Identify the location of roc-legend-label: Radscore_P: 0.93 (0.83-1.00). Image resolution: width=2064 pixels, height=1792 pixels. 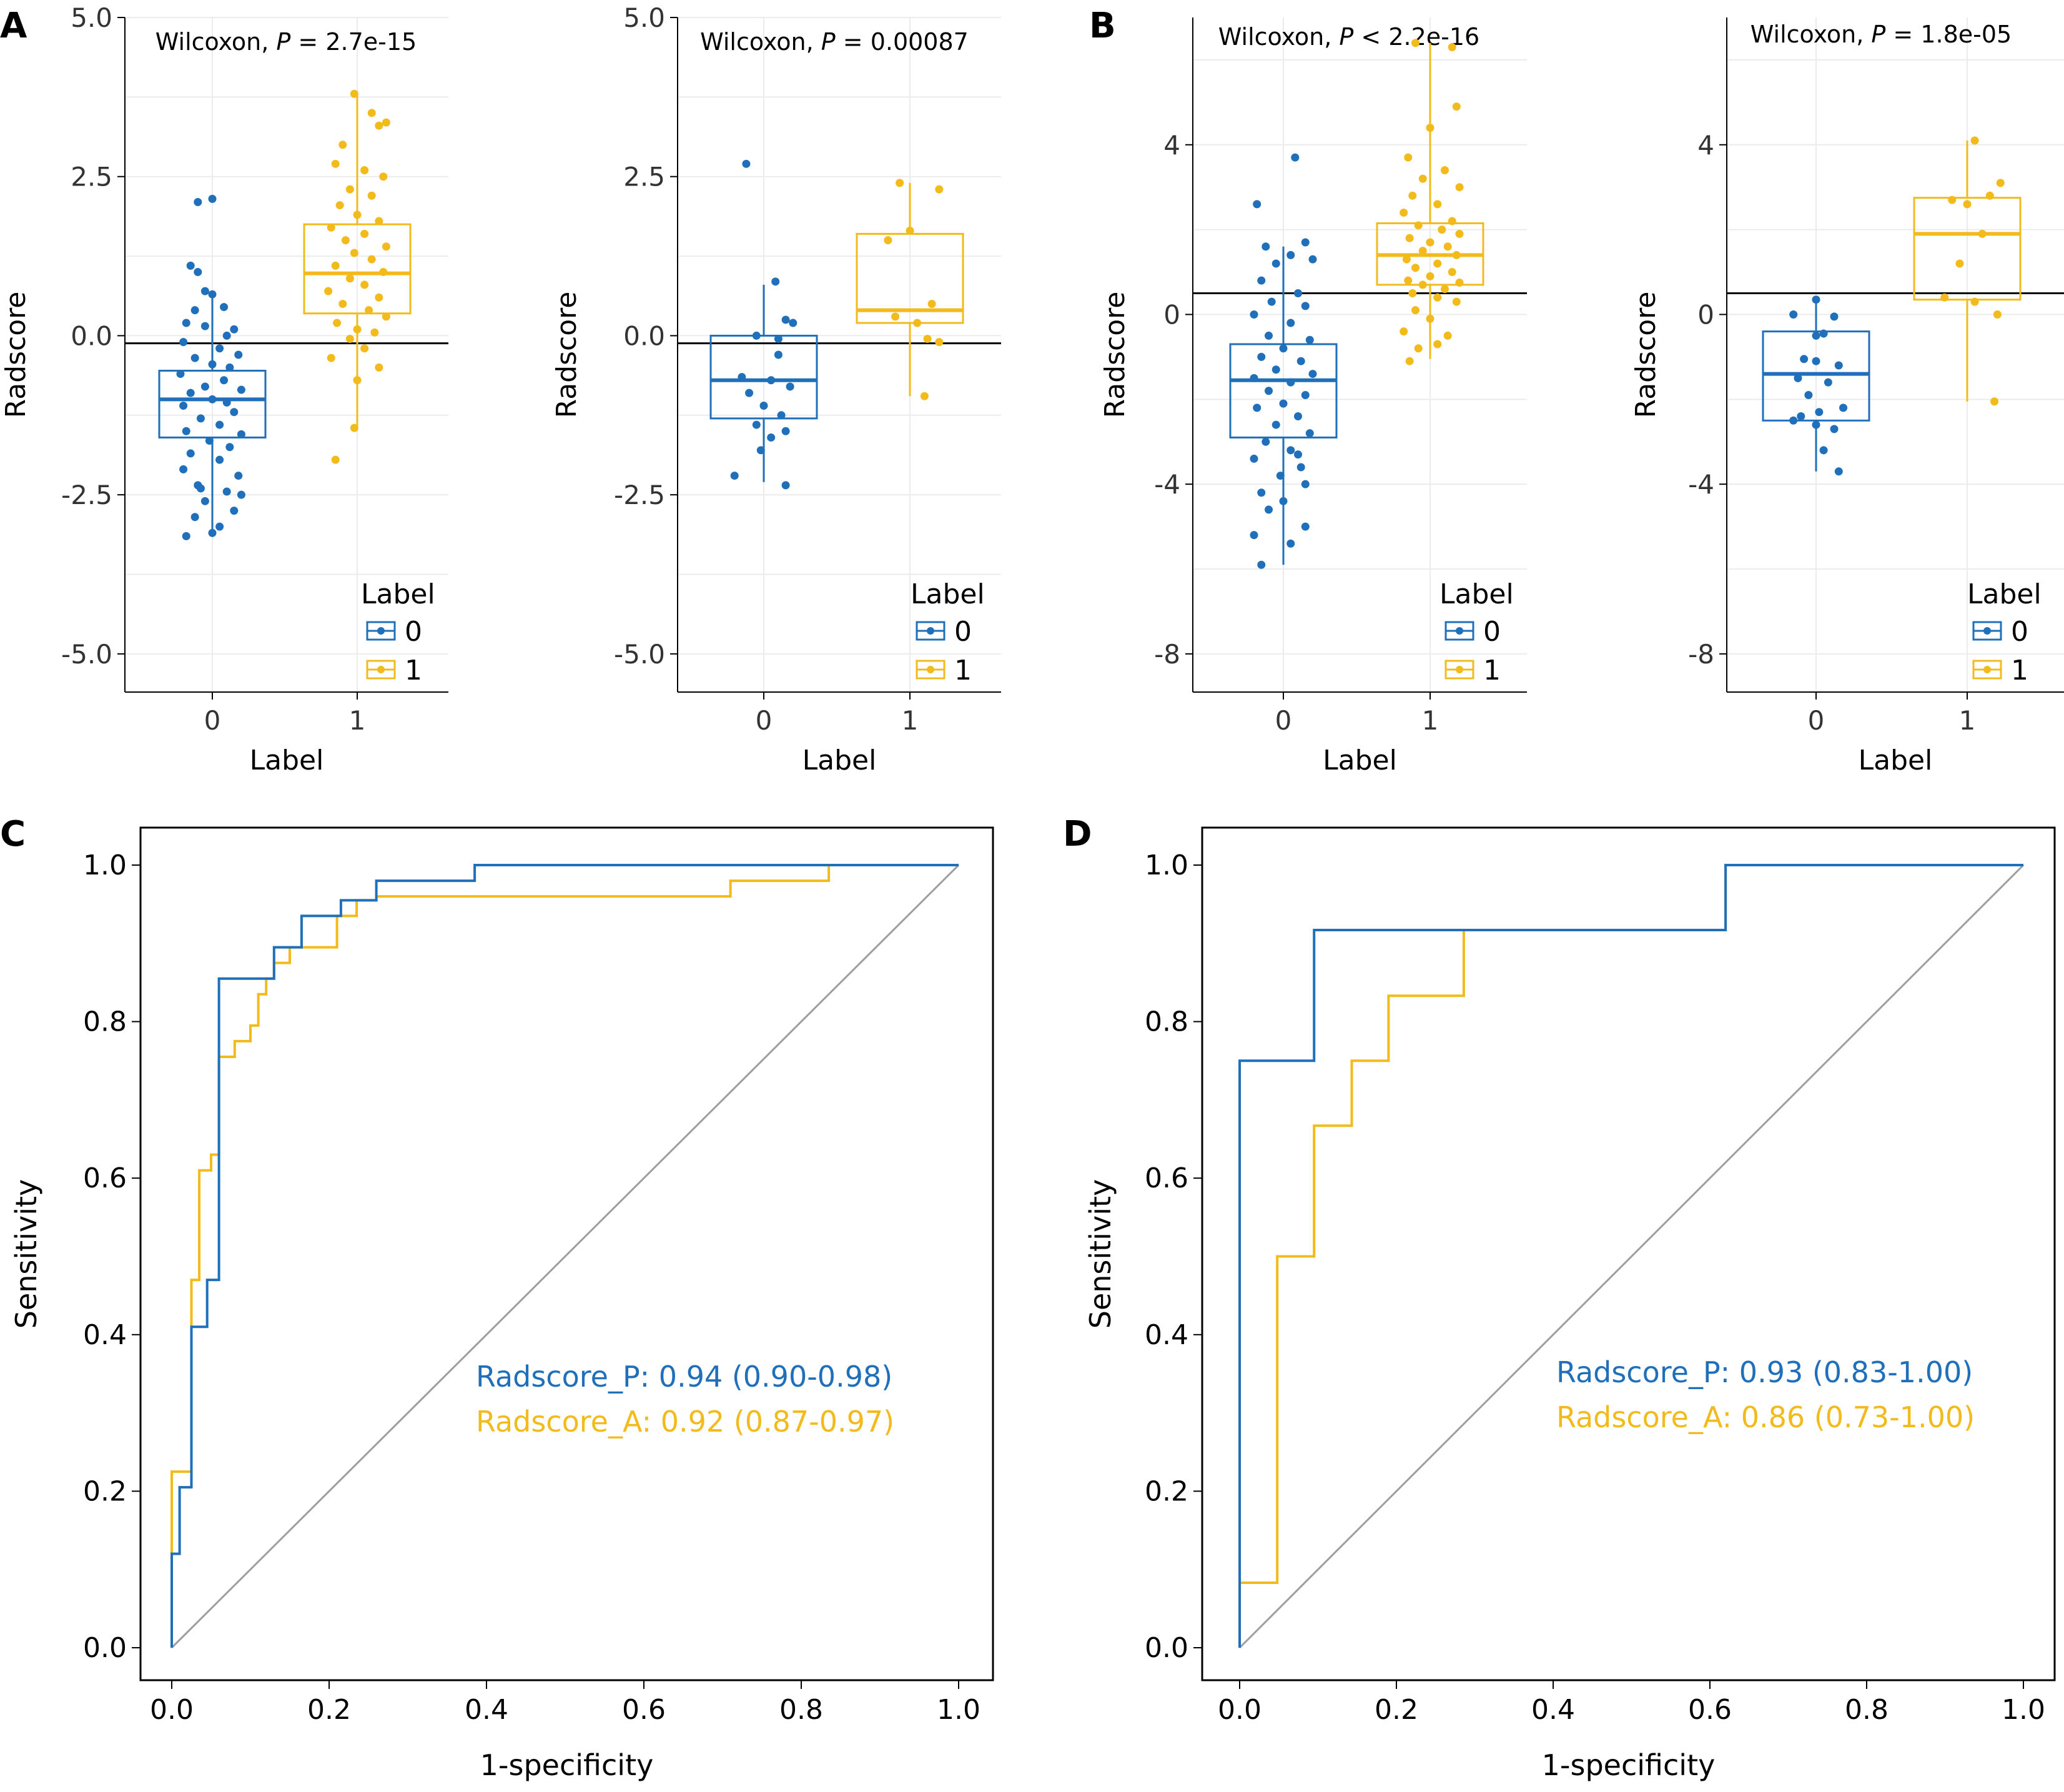
(1764, 1372).